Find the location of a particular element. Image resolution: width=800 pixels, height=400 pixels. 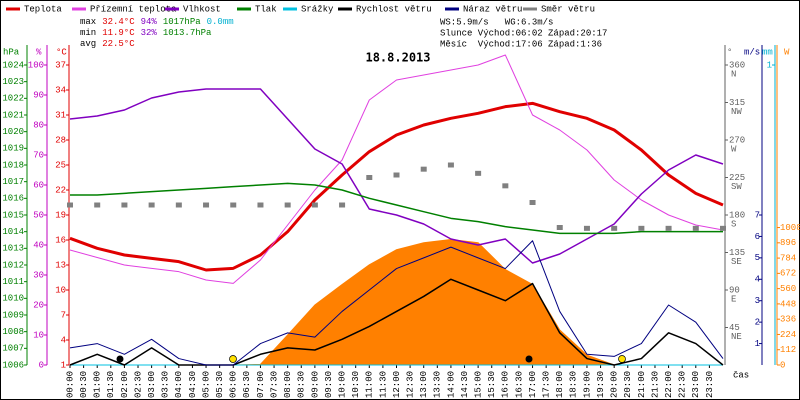

stats-line: min 11.9°C 32% 1013.7hPa is located at coordinates (146, 33).